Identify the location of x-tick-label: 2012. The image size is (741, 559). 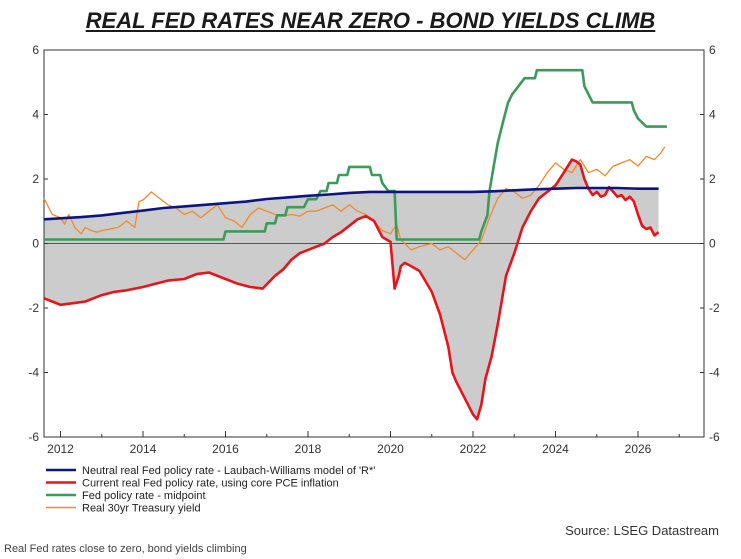
(60, 449).